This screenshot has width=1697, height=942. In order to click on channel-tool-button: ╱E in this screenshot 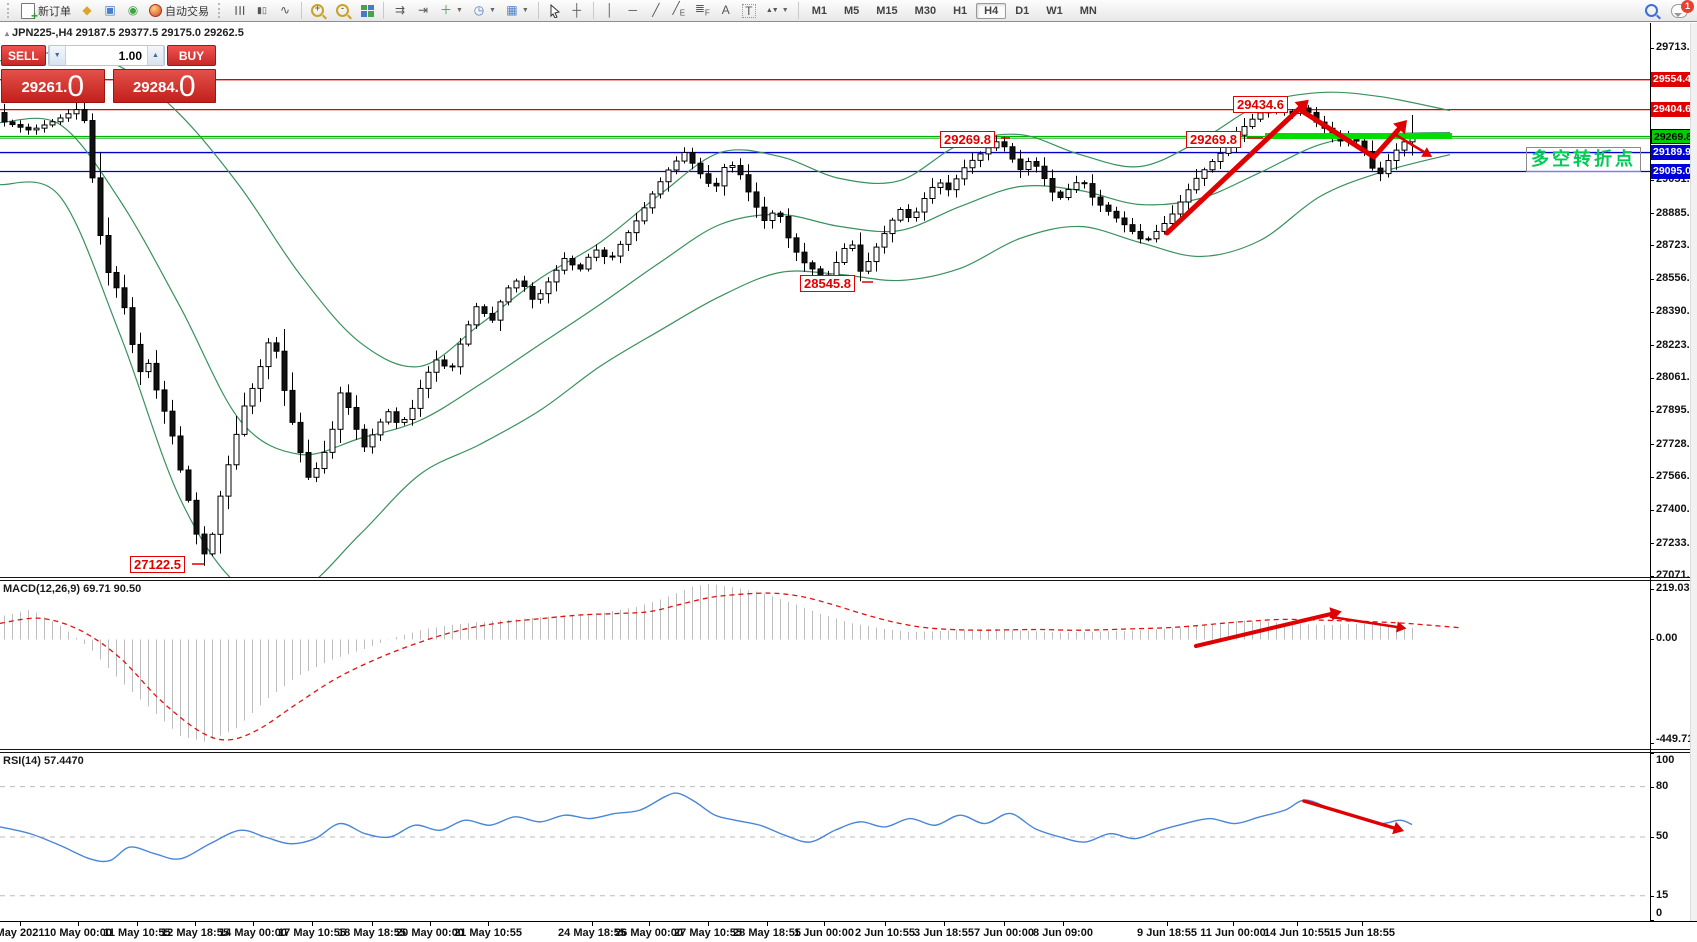, I will do `click(679, 11)`.